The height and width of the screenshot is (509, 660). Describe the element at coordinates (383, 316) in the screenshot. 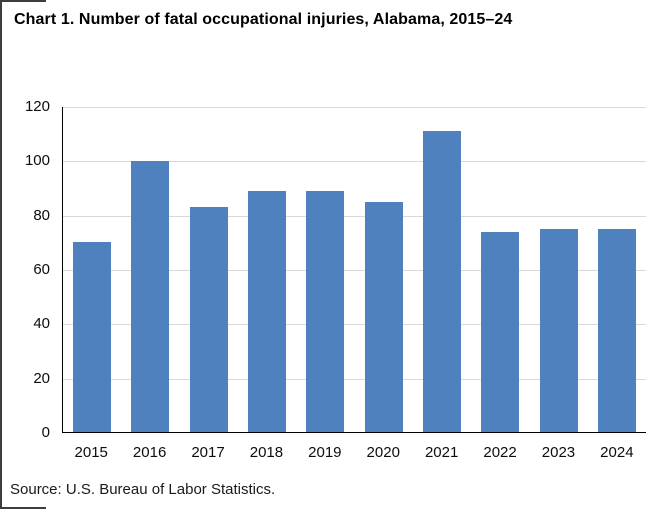

I see `bar-2020` at that location.